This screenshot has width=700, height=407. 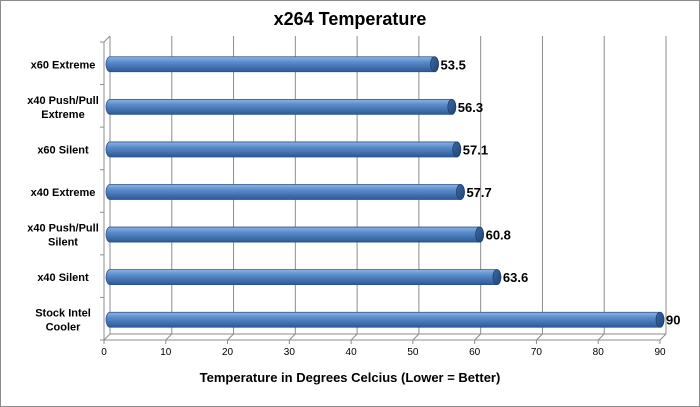 I want to click on chart-title: x264 Temperature, so click(x=350, y=19).